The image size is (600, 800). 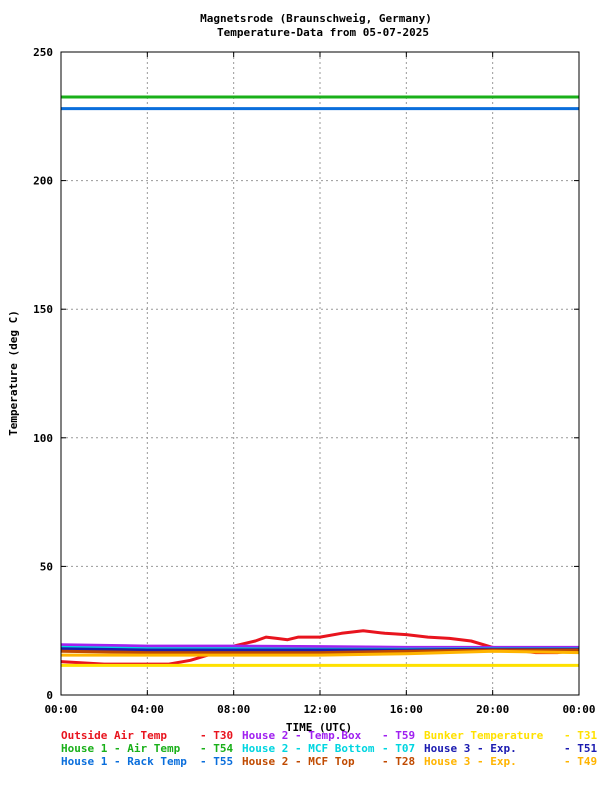 What do you see at coordinates (319, 709) in the screenshot?
I see `x-tick-label: 12:00` at bounding box center [319, 709].